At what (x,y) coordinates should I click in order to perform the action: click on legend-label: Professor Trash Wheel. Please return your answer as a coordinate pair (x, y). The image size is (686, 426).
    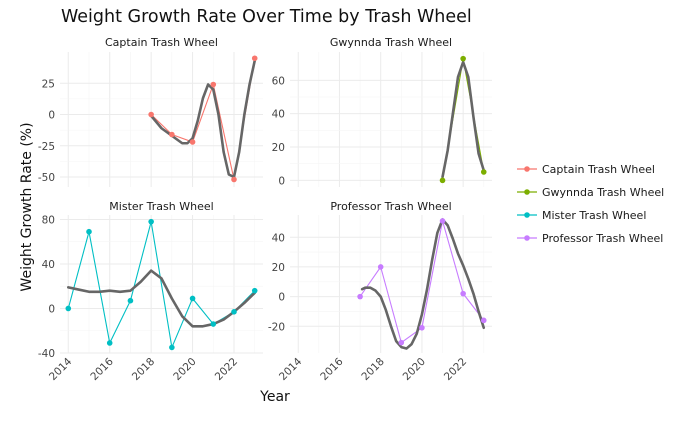
    Looking at the image, I should click on (602, 238).